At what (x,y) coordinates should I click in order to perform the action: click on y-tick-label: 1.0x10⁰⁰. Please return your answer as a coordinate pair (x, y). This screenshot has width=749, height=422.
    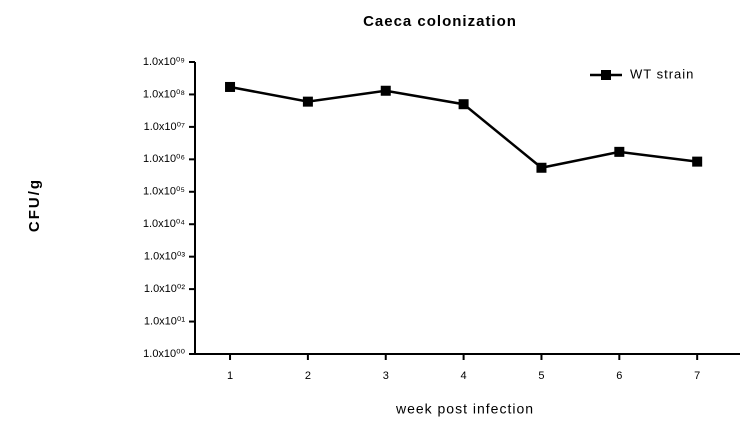
    Looking at the image, I should click on (164, 354).